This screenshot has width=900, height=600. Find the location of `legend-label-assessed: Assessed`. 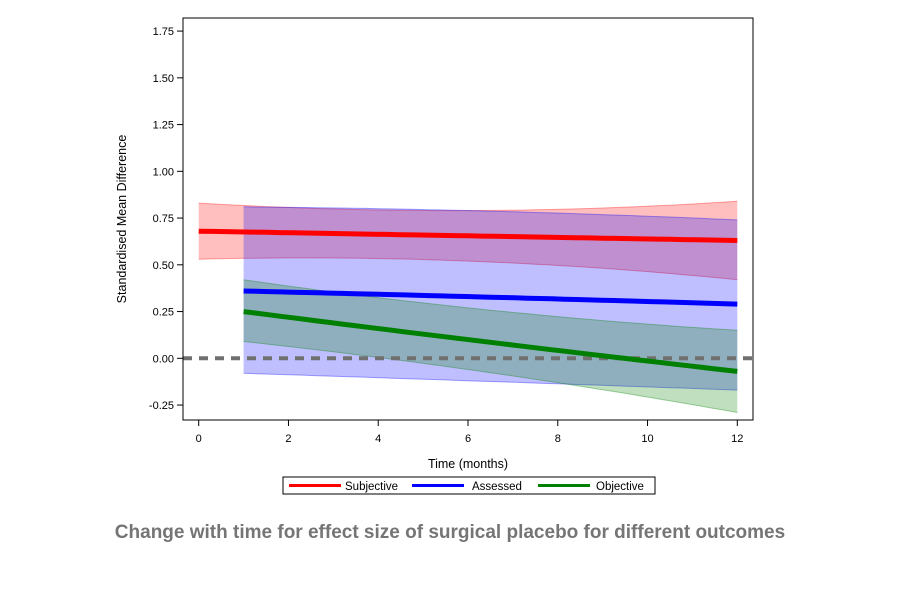

legend-label-assessed: Assessed is located at coordinates (497, 487).